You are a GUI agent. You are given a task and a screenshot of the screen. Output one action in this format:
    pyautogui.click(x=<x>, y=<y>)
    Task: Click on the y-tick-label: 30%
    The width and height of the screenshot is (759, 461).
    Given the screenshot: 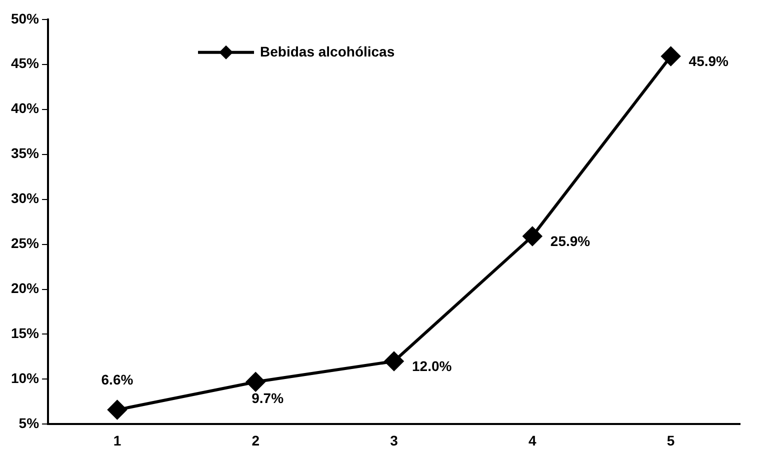 What is the action you would take?
    pyautogui.click(x=25, y=198)
    